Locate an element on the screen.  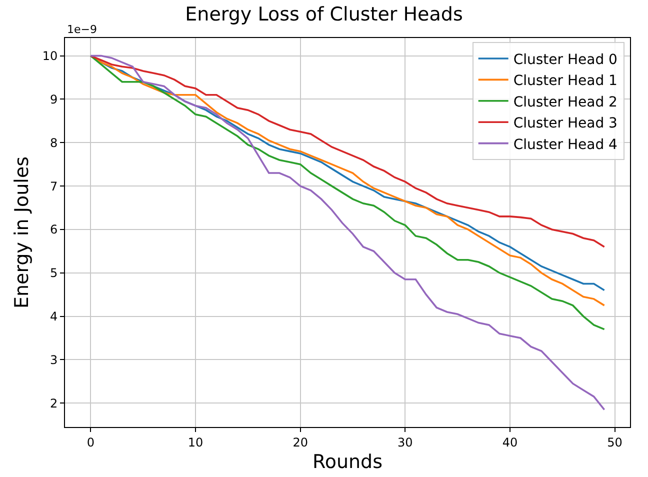
y-tick-label: 3 is located at coordinates (54, 359).